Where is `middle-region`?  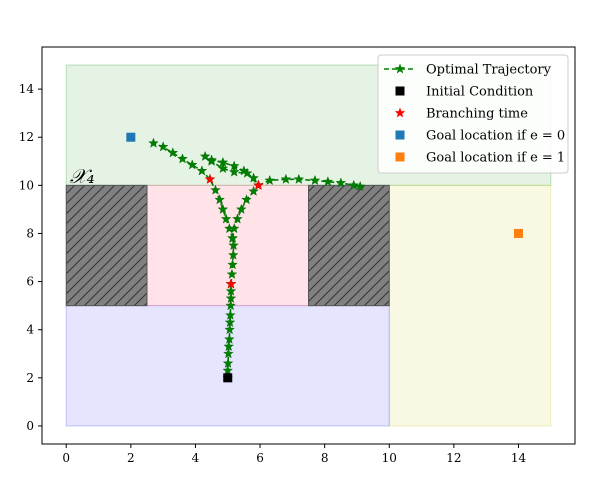 middle-region is located at coordinates (227, 245).